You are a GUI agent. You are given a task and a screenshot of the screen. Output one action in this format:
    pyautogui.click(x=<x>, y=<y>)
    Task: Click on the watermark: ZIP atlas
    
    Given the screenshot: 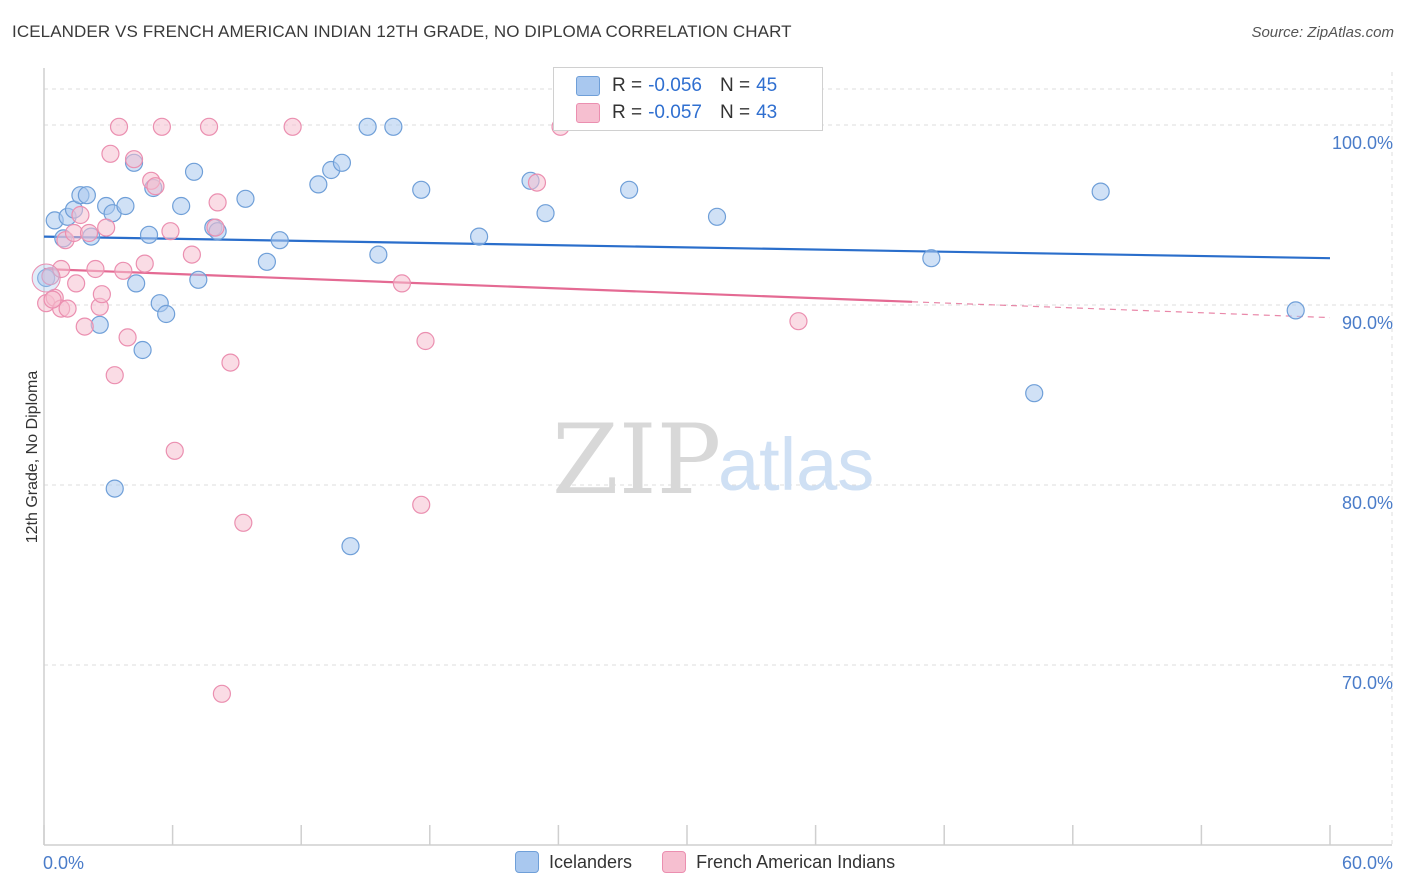 What is the action you would take?
    pyautogui.click(x=713, y=460)
    